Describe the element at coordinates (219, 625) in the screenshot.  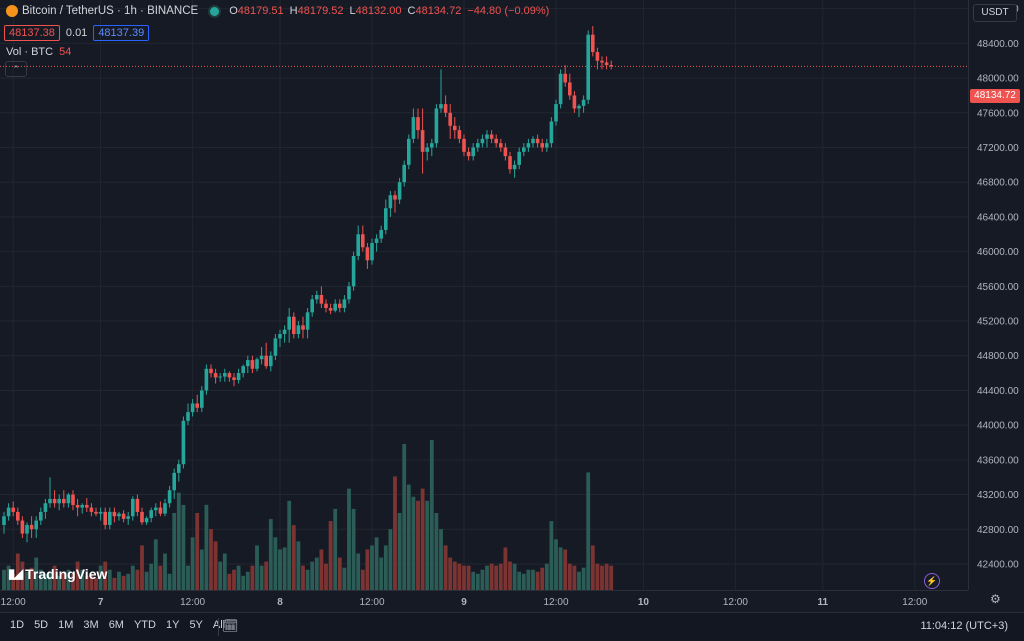
I see `range-all: All` at that location.